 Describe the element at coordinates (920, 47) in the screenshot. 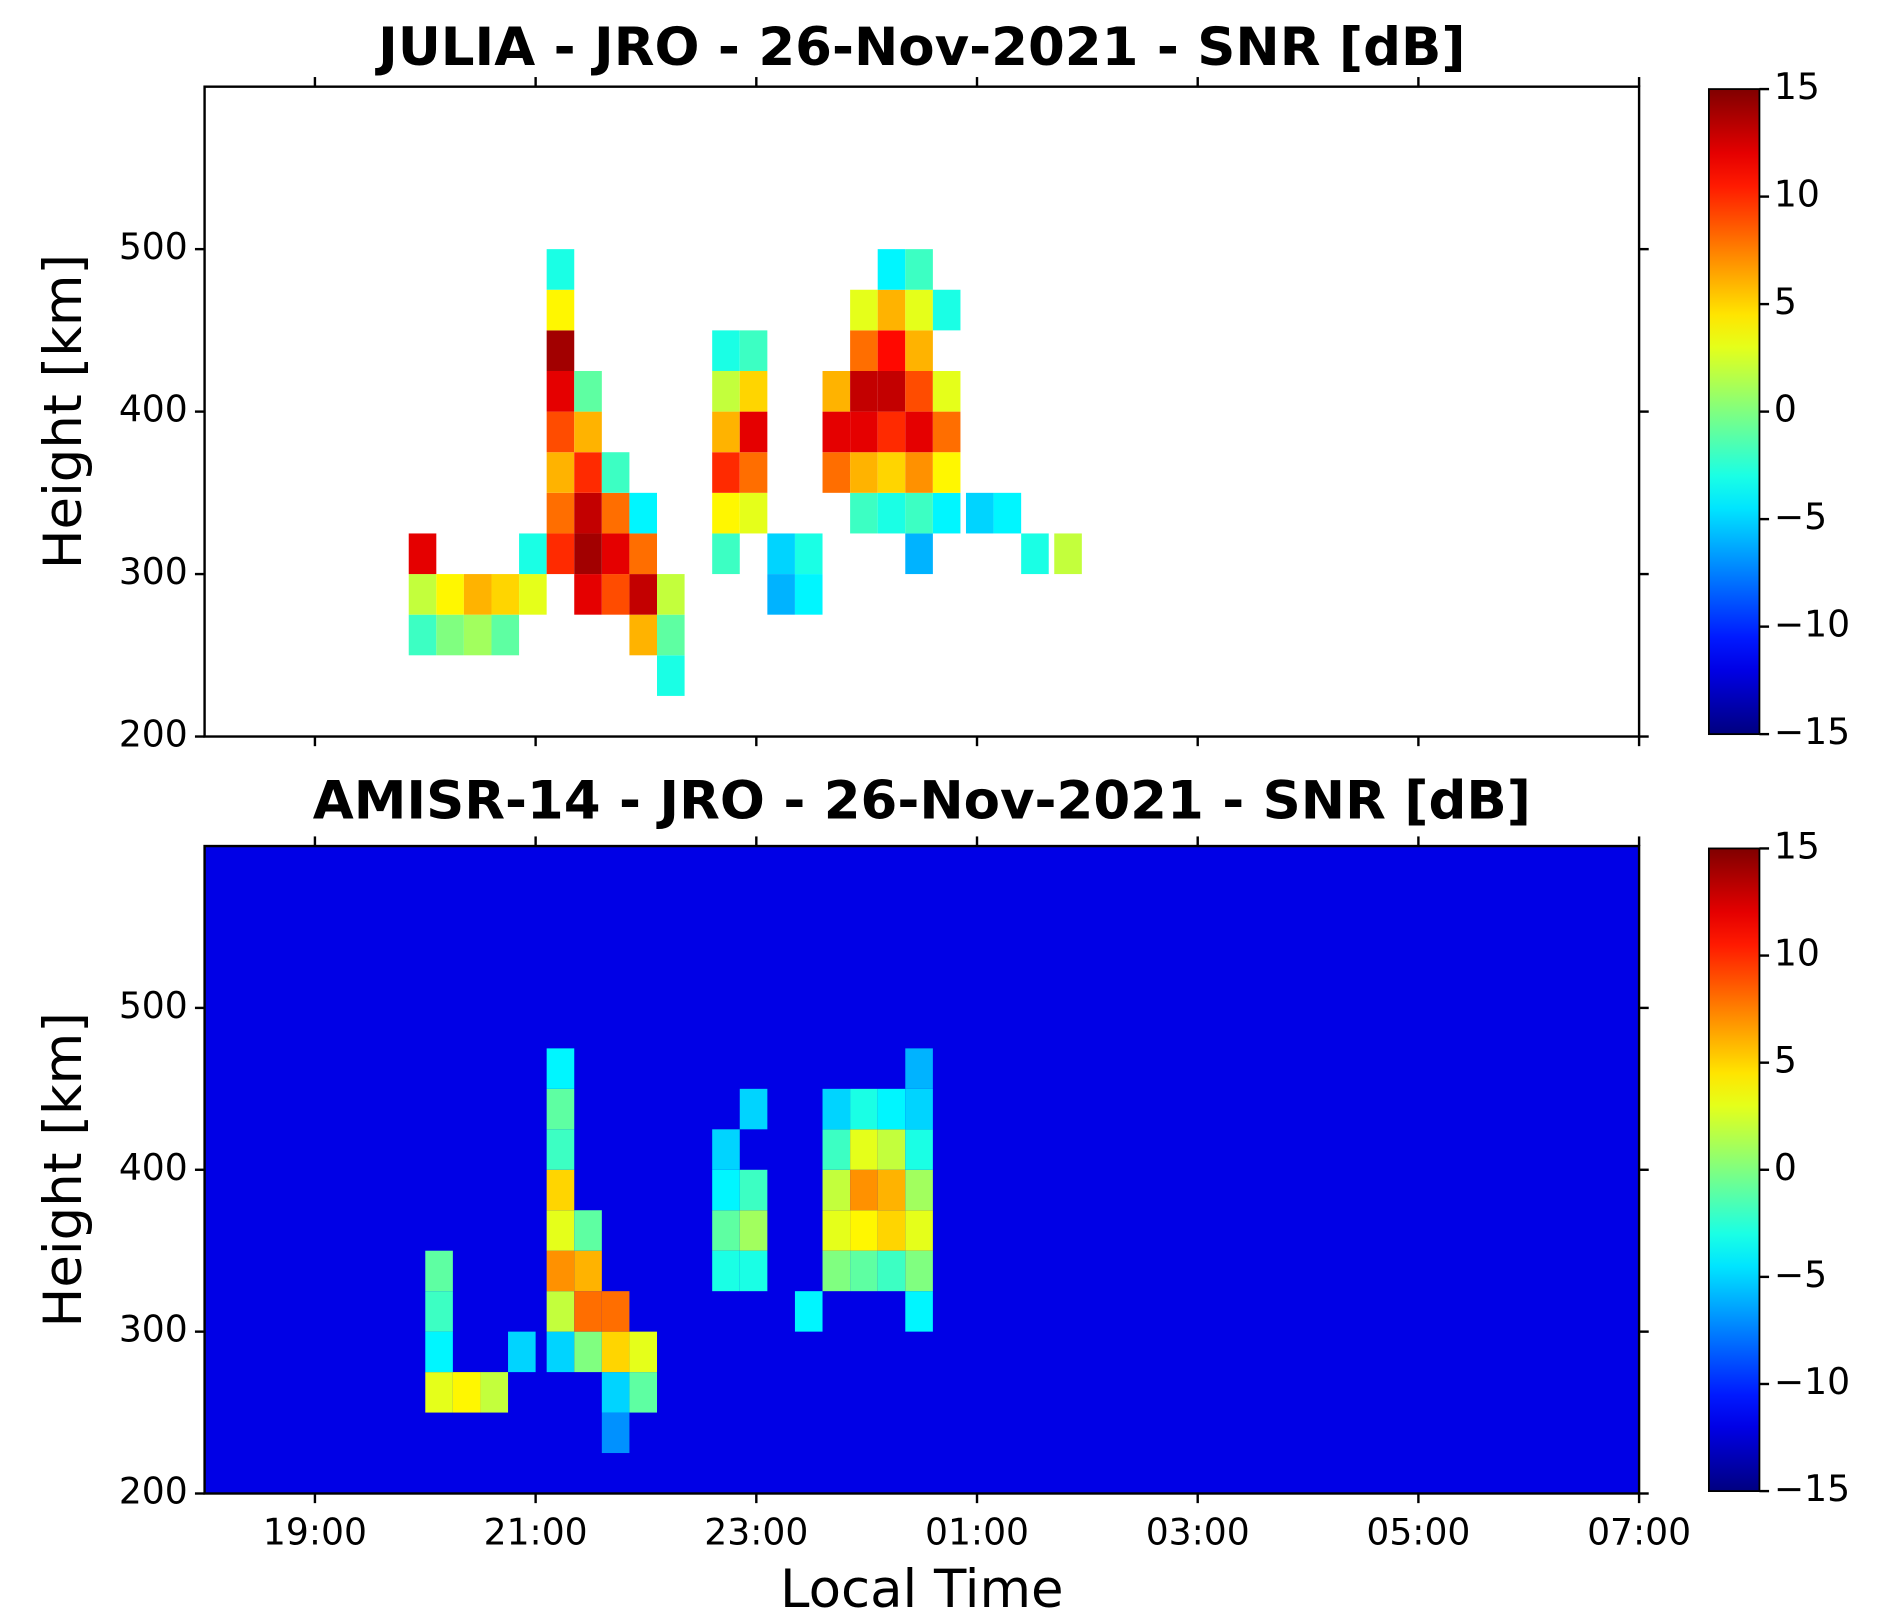

I see `chart-title: JULIA - JRO - 26-Nov-2021 - SNR [dB]` at that location.